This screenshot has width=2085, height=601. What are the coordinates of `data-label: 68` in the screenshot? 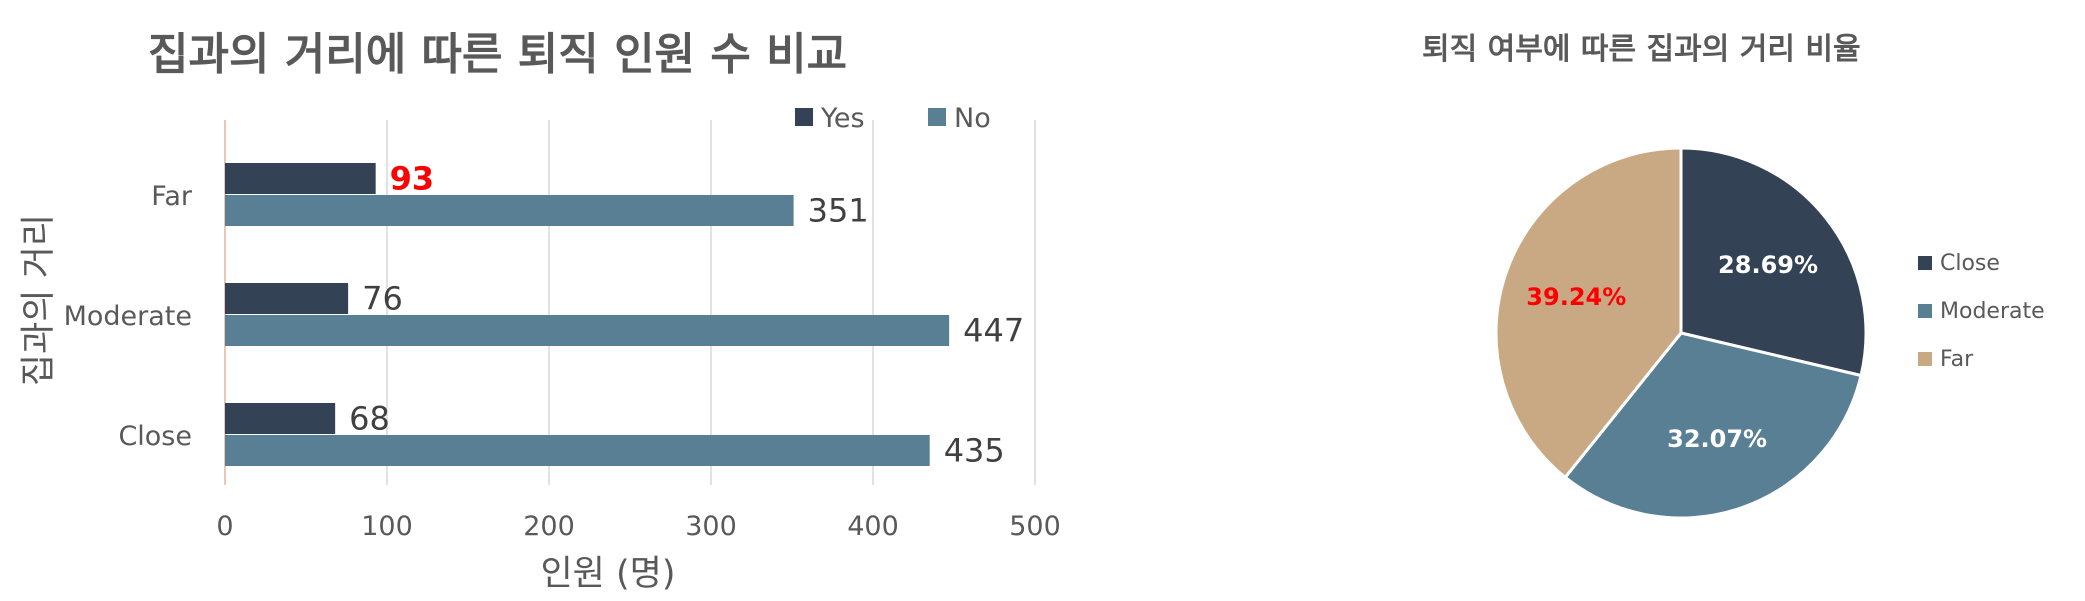 It's located at (369, 419).